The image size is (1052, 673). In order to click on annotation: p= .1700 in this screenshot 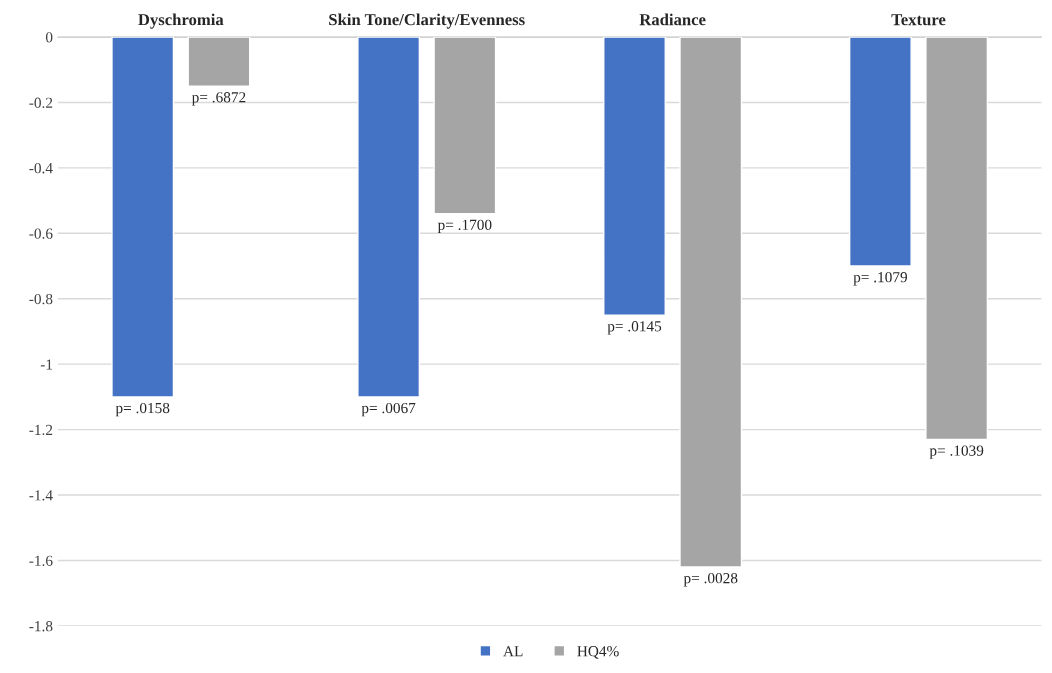, I will do `click(464, 226)`.